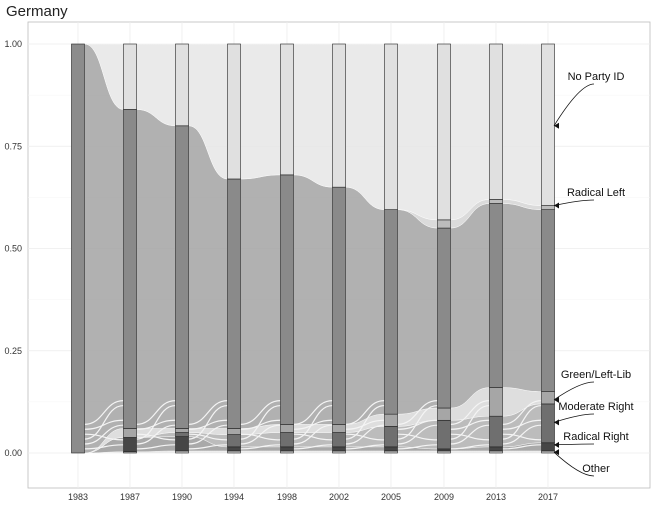 The height and width of the screenshot is (506, 657). What do you see at coordinates (13, 249) in the screenshot?
I see `y-tick-label: 0.50` at bounding box center [13, 249].